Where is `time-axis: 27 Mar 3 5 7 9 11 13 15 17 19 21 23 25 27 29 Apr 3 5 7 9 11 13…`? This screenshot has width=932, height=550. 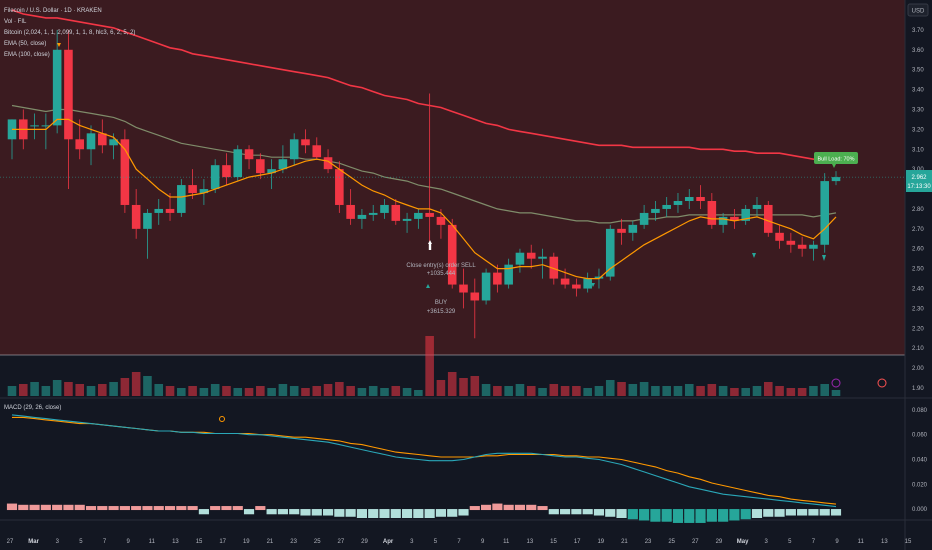
time-axis: 27 Mar 3 5 7 9 11 13 15 17 19 21 23 25 27 29 Apr 3 5 7 9 11 13… is located at coordinates (459, 542).